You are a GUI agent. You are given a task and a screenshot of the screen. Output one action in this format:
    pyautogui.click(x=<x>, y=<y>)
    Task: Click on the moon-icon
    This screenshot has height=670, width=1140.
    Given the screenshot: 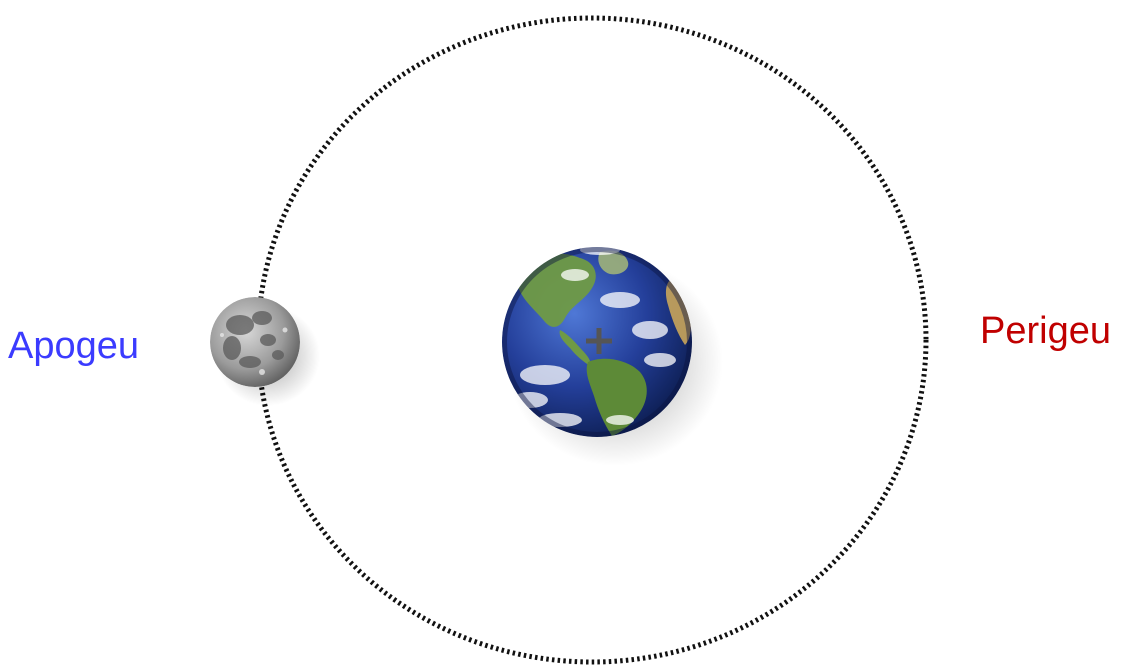 What is the action you would take?
    pyautogui.click(x=255, y=342)
    